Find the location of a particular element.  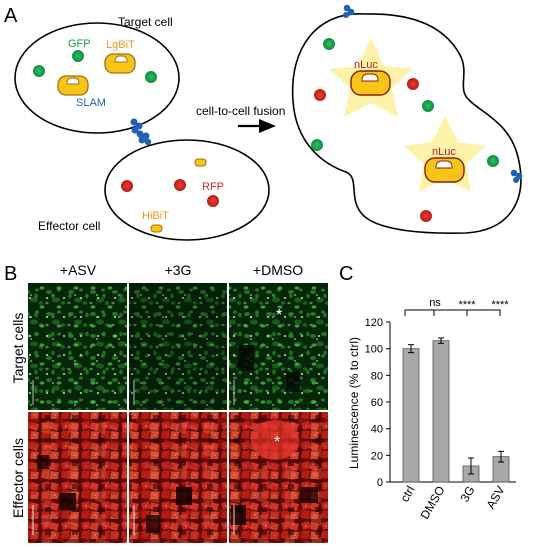

micrograph-effector-asv is located at coordinates (77, 477).